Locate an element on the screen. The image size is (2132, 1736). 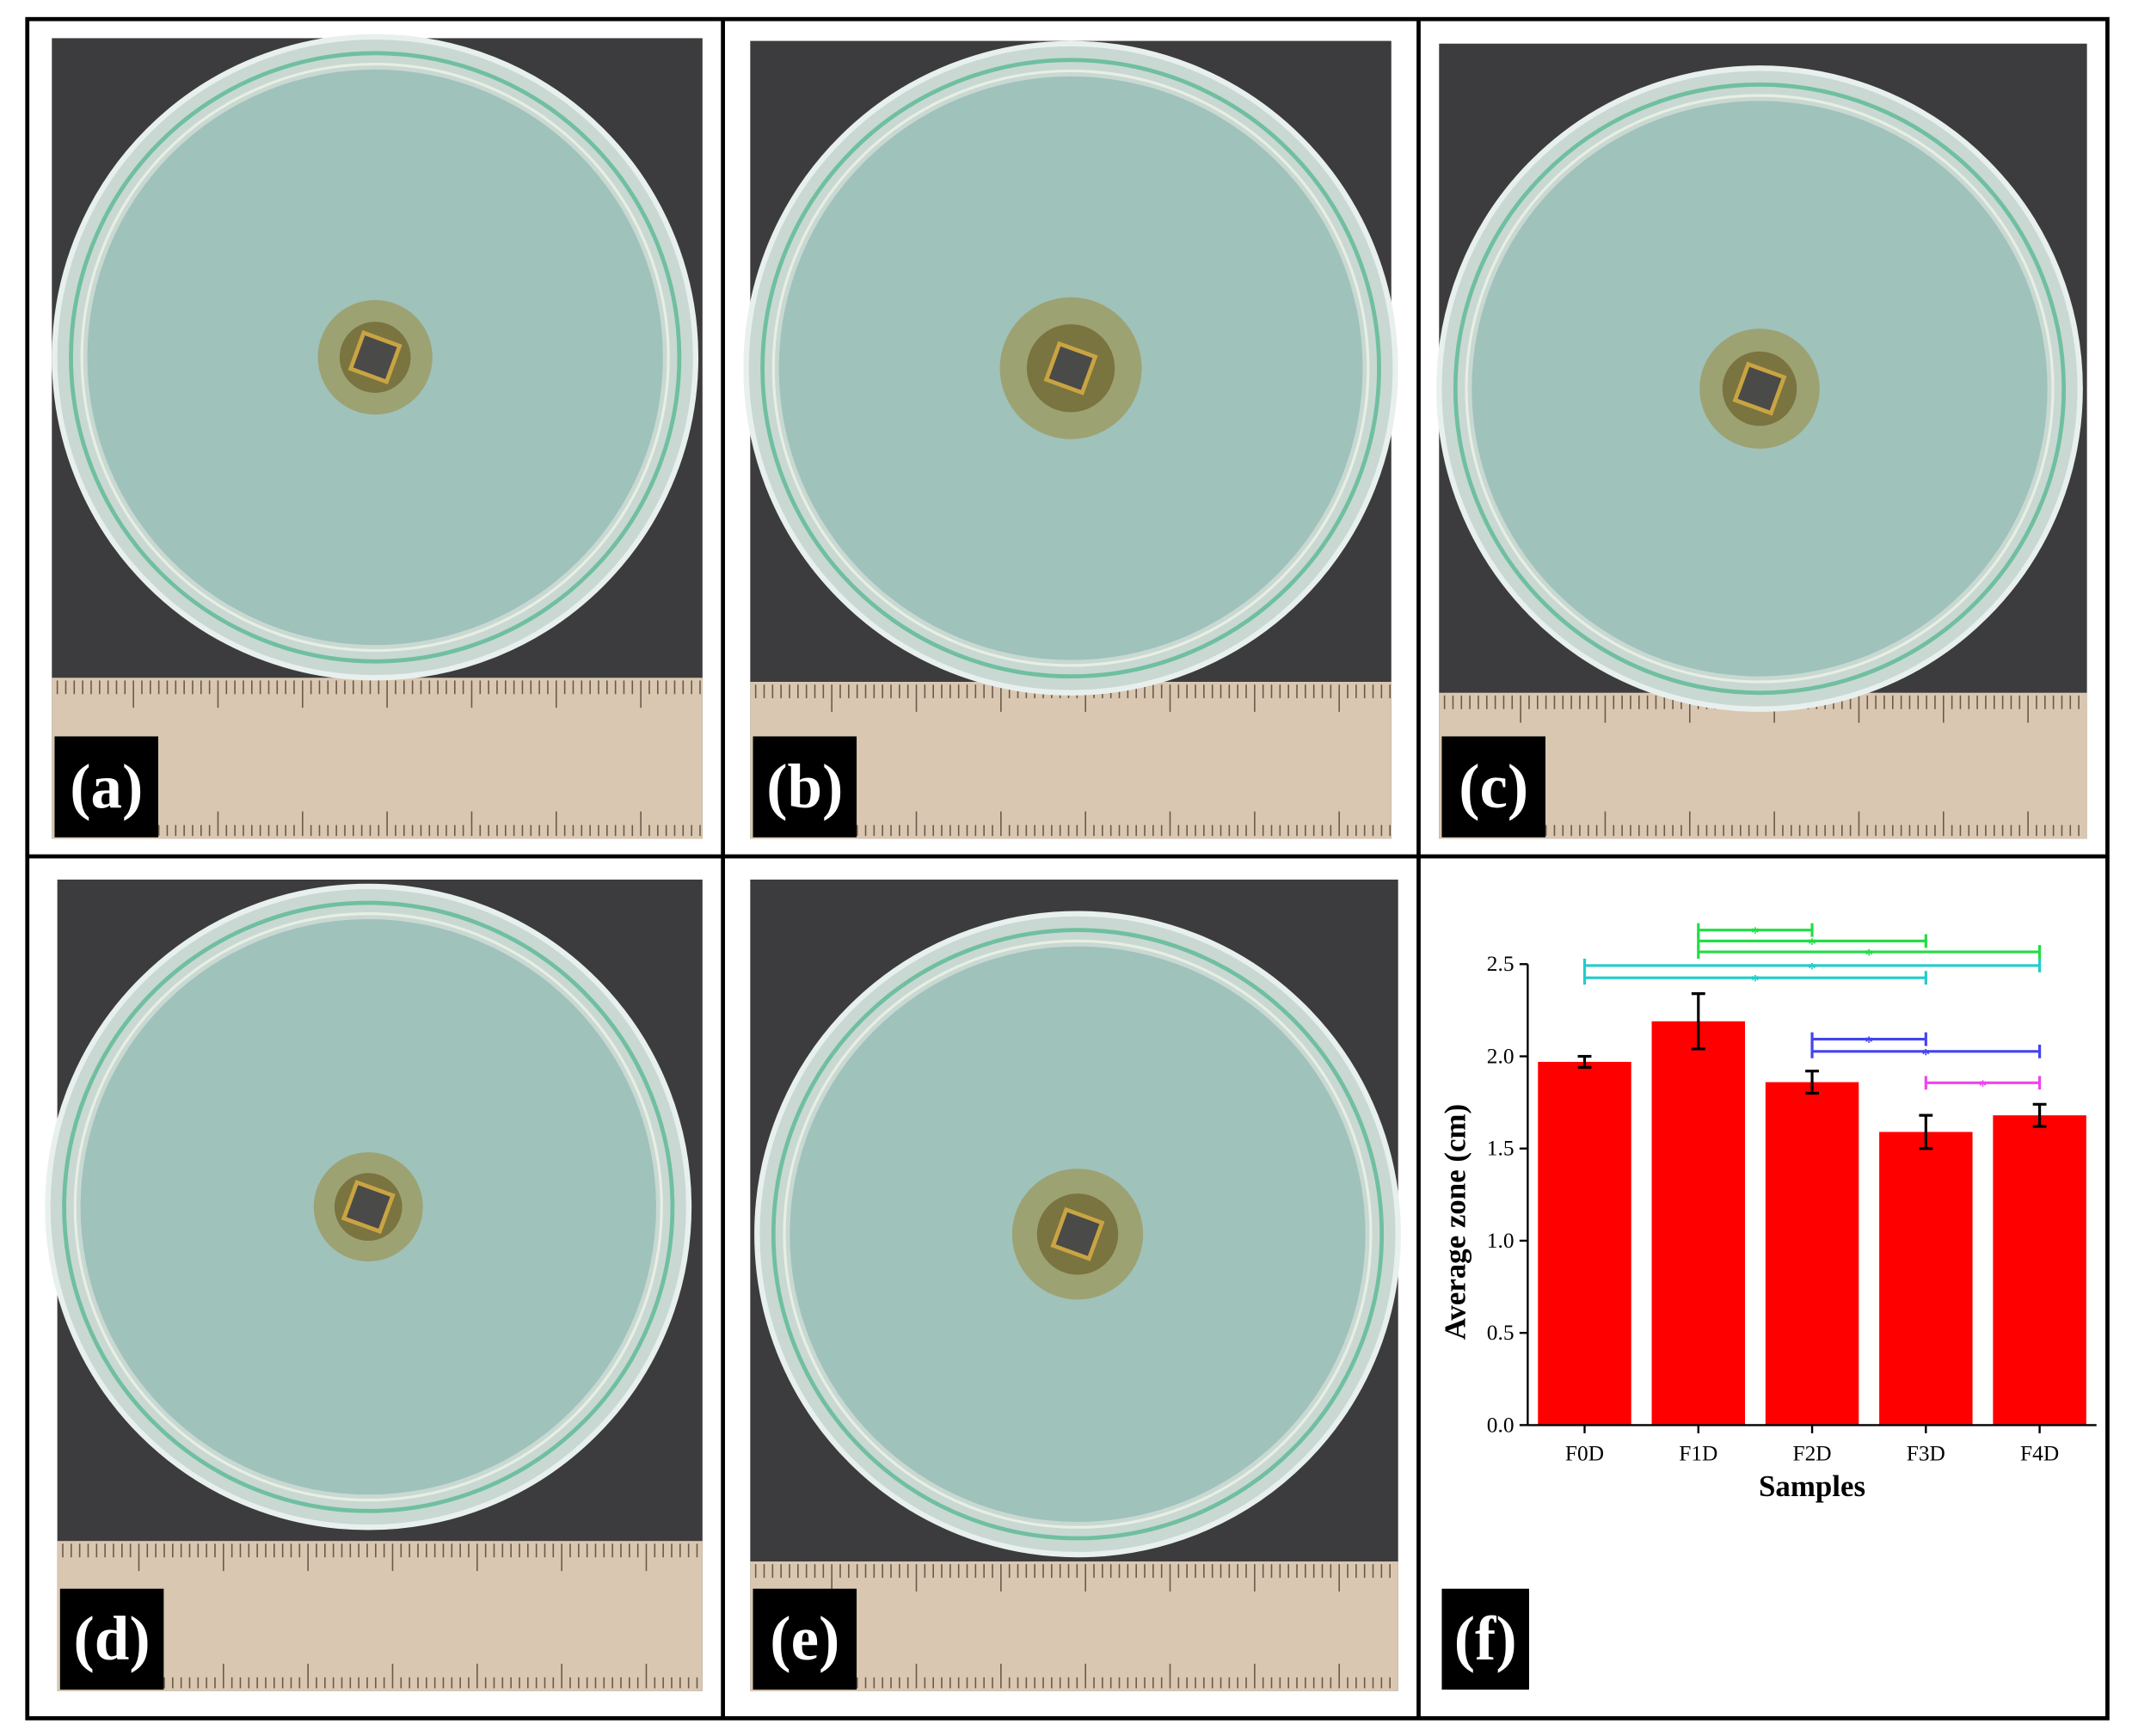
x-tick-label: F0D is located at coordinates (1584, 1454).